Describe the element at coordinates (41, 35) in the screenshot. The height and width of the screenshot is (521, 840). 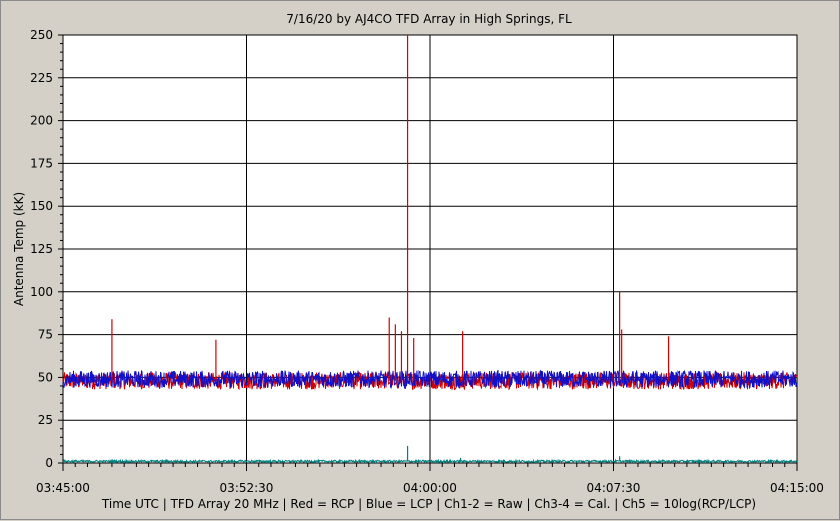
I see `y-tick-label: 250` at that location.